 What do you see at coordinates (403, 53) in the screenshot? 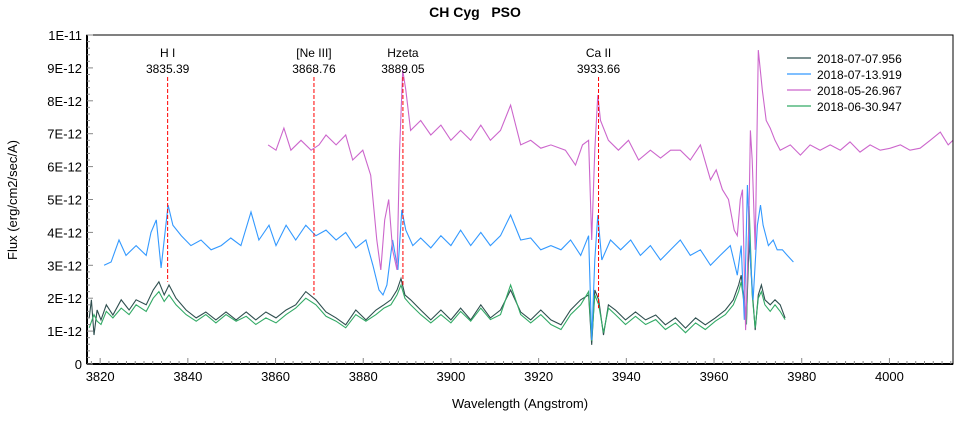
I see `spectral-line-name: Hzeta` at bounding box center [403, 53].